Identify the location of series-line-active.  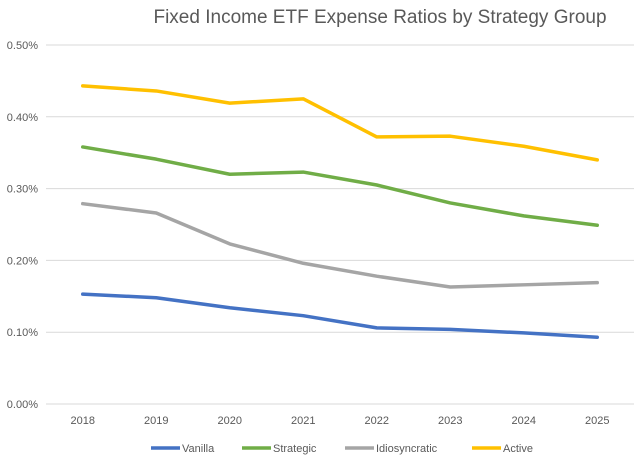
(340, 123).